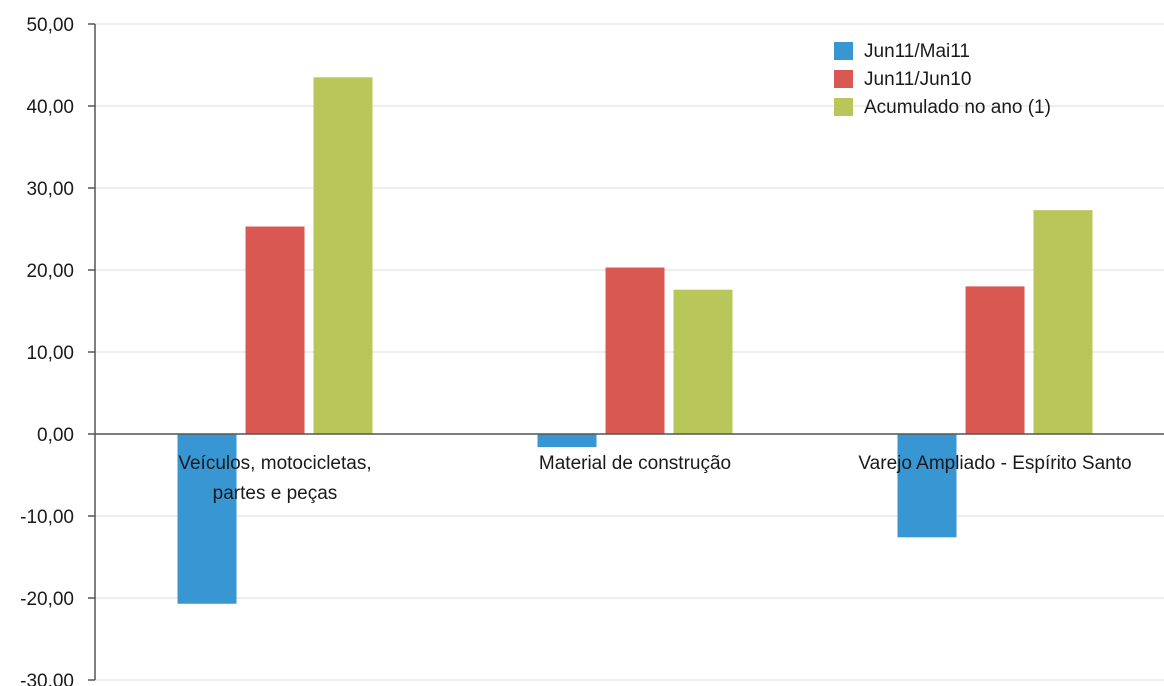  Describe the element at coordinates (50, 189) in the screenshot. I see `y-tick-label: 30,00` at that location.